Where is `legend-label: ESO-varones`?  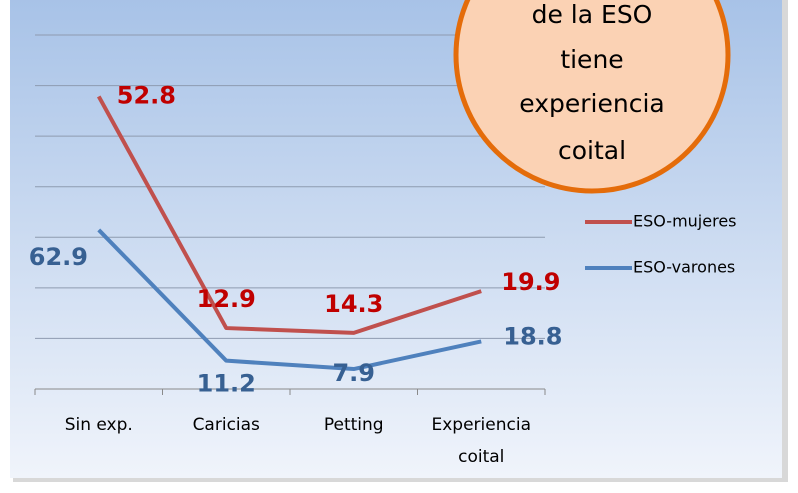 legend-label: ESO-varones is located at coordinates (684, 267).